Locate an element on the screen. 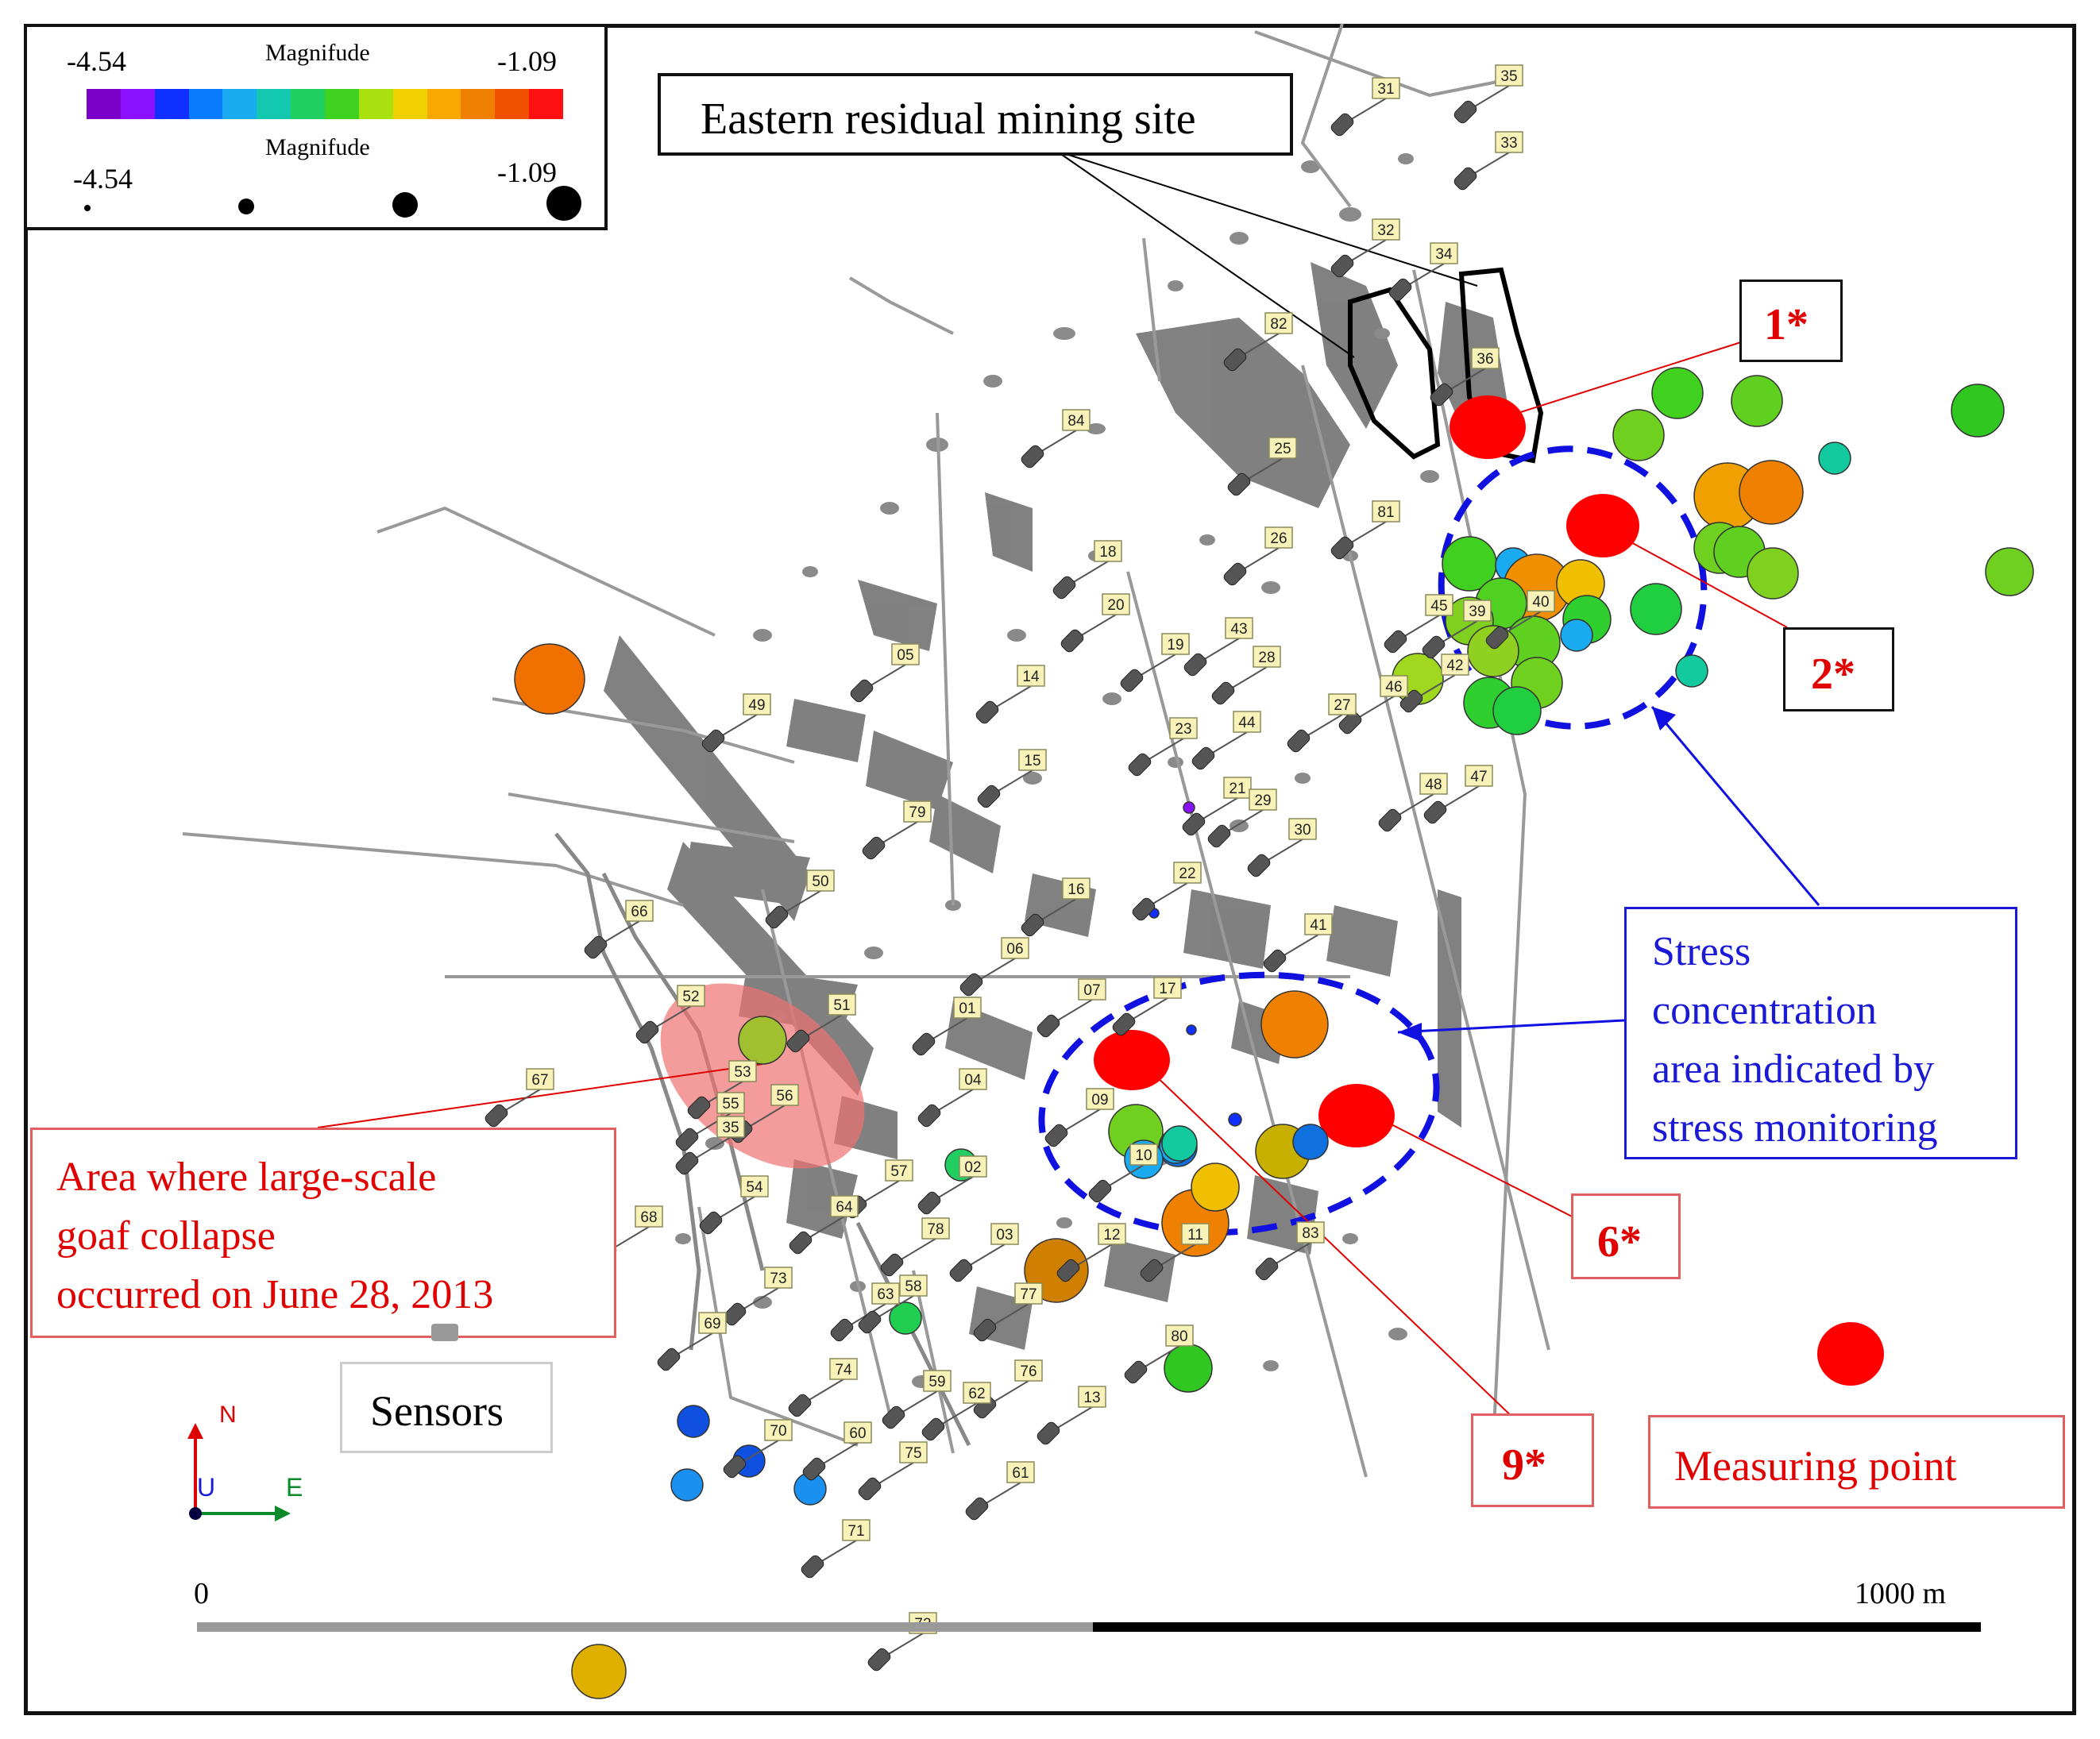 The image size is (2100, 1739). stress-line-4: stress monitoring is located at coordinates (1795, 1128).